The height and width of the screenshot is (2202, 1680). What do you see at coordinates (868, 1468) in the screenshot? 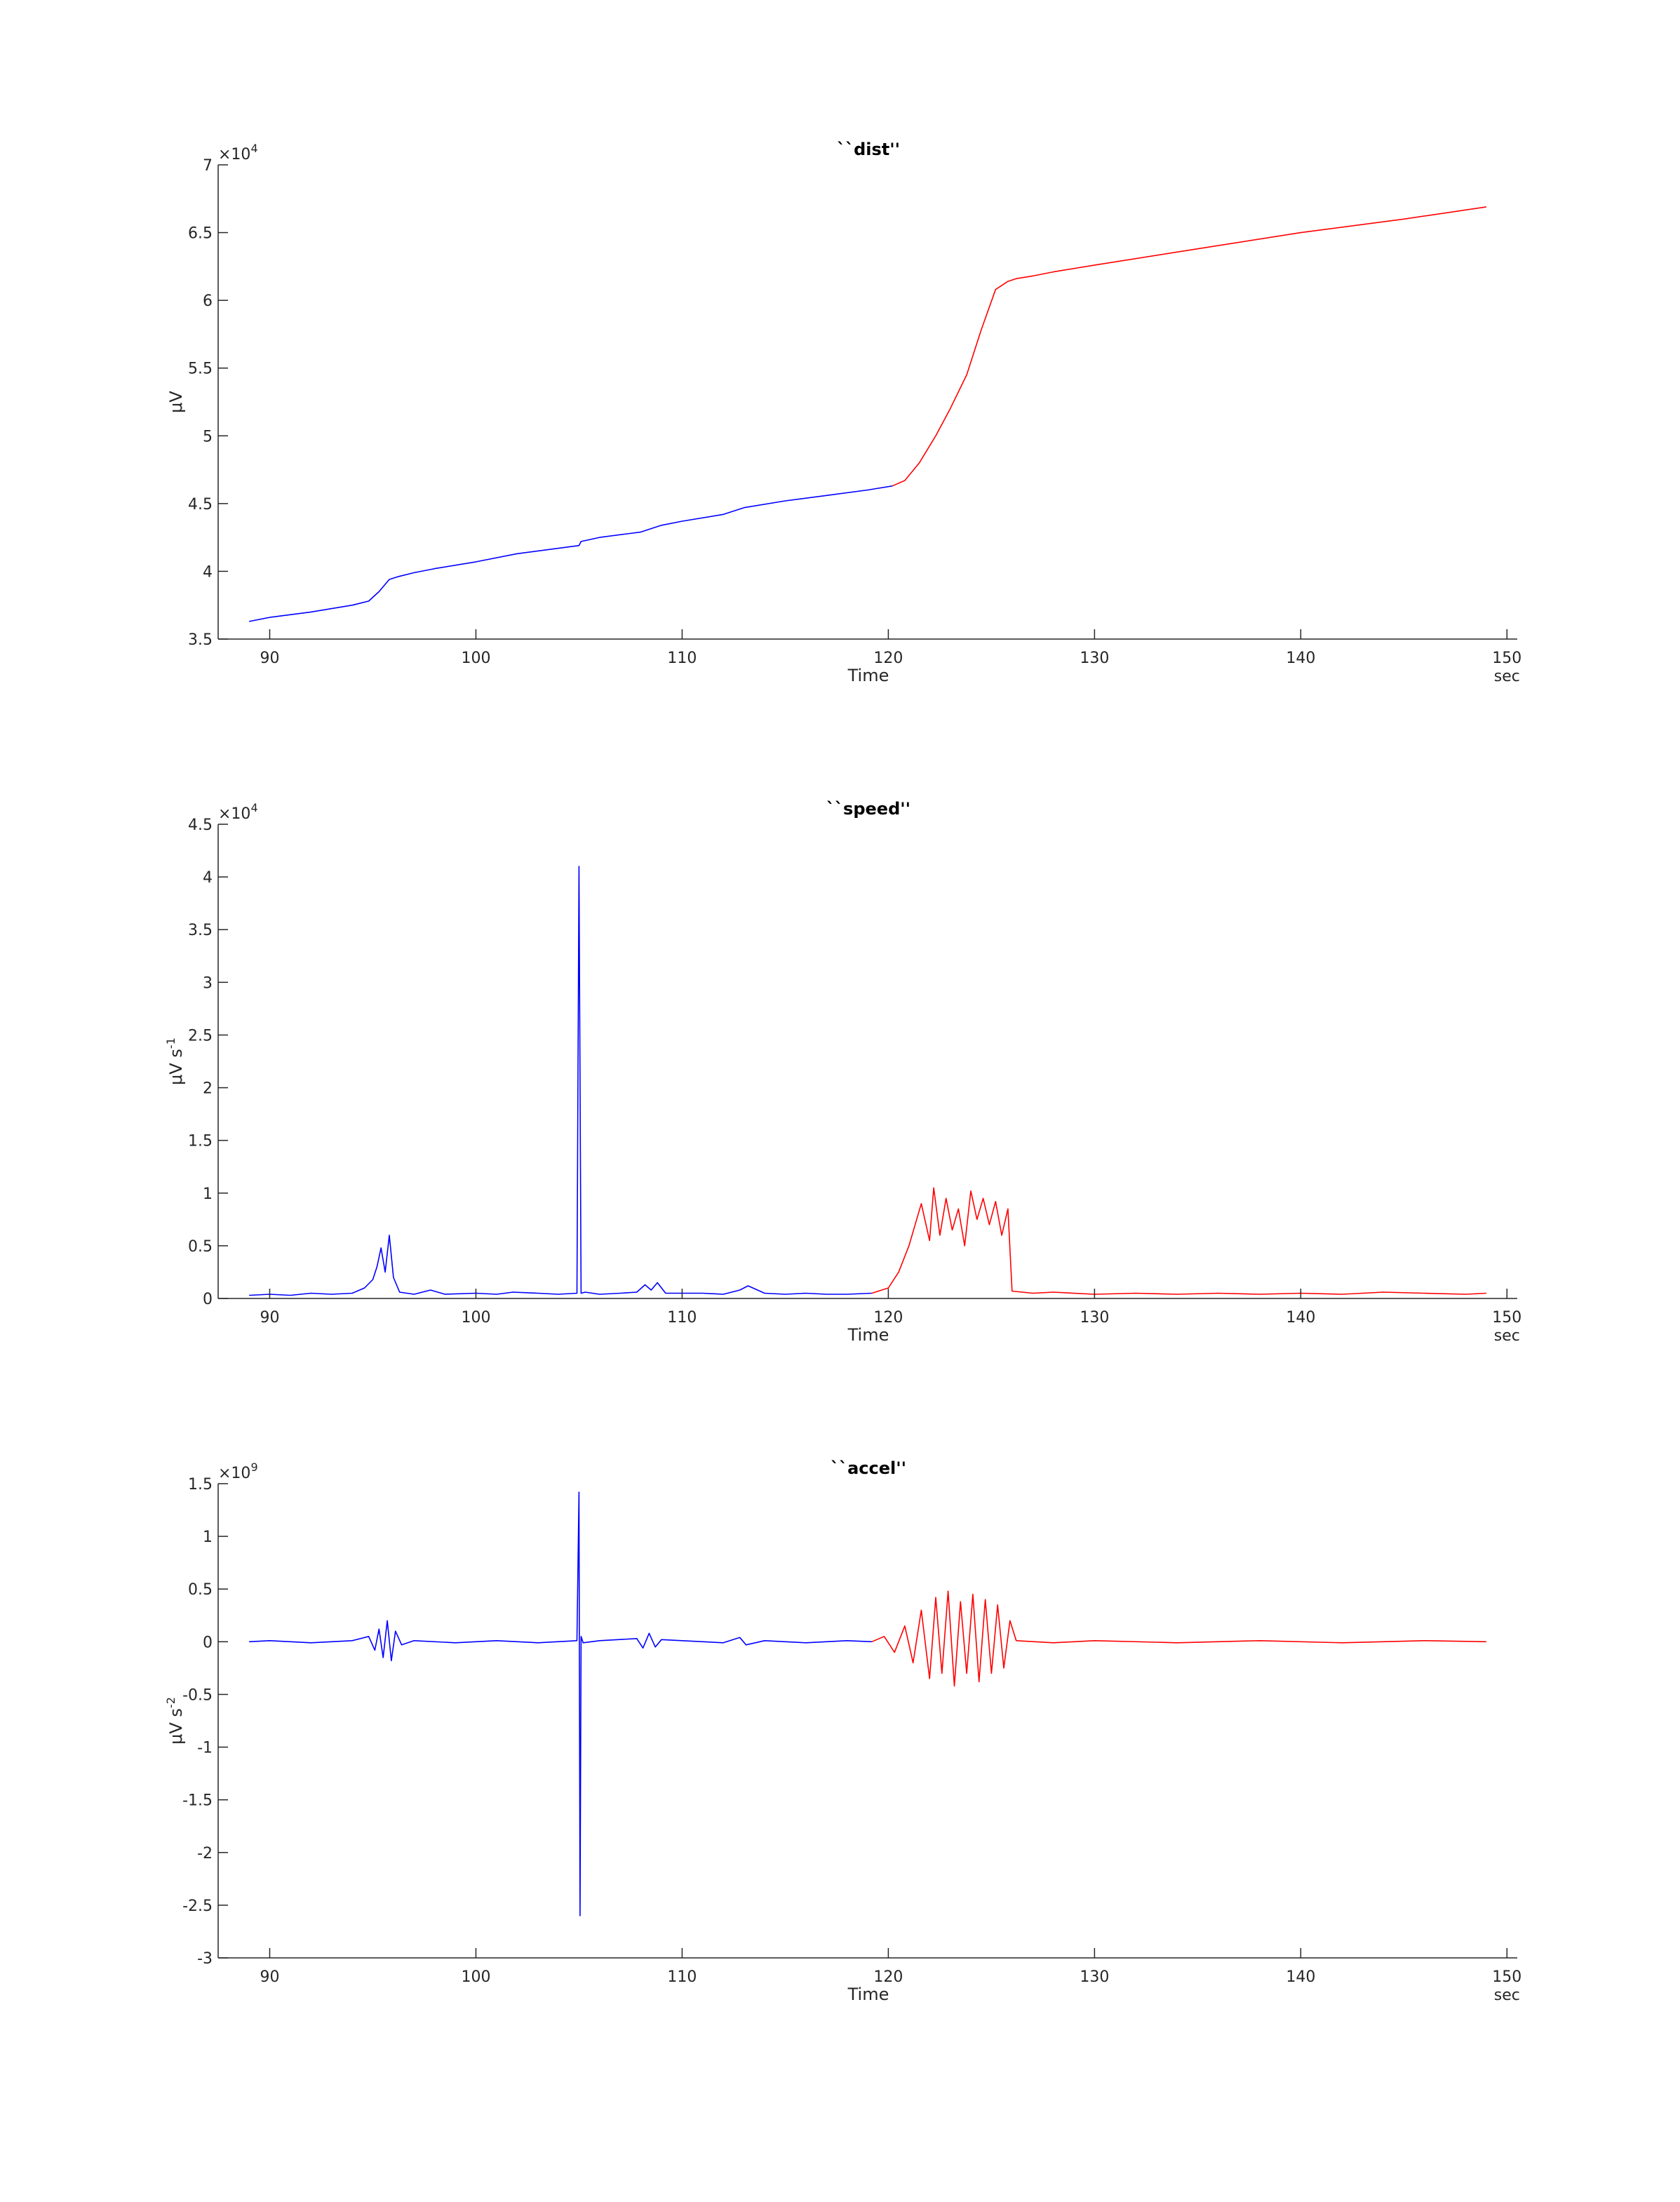
I see `accel-title: ``accel''` at bounding box center [868, 1468].